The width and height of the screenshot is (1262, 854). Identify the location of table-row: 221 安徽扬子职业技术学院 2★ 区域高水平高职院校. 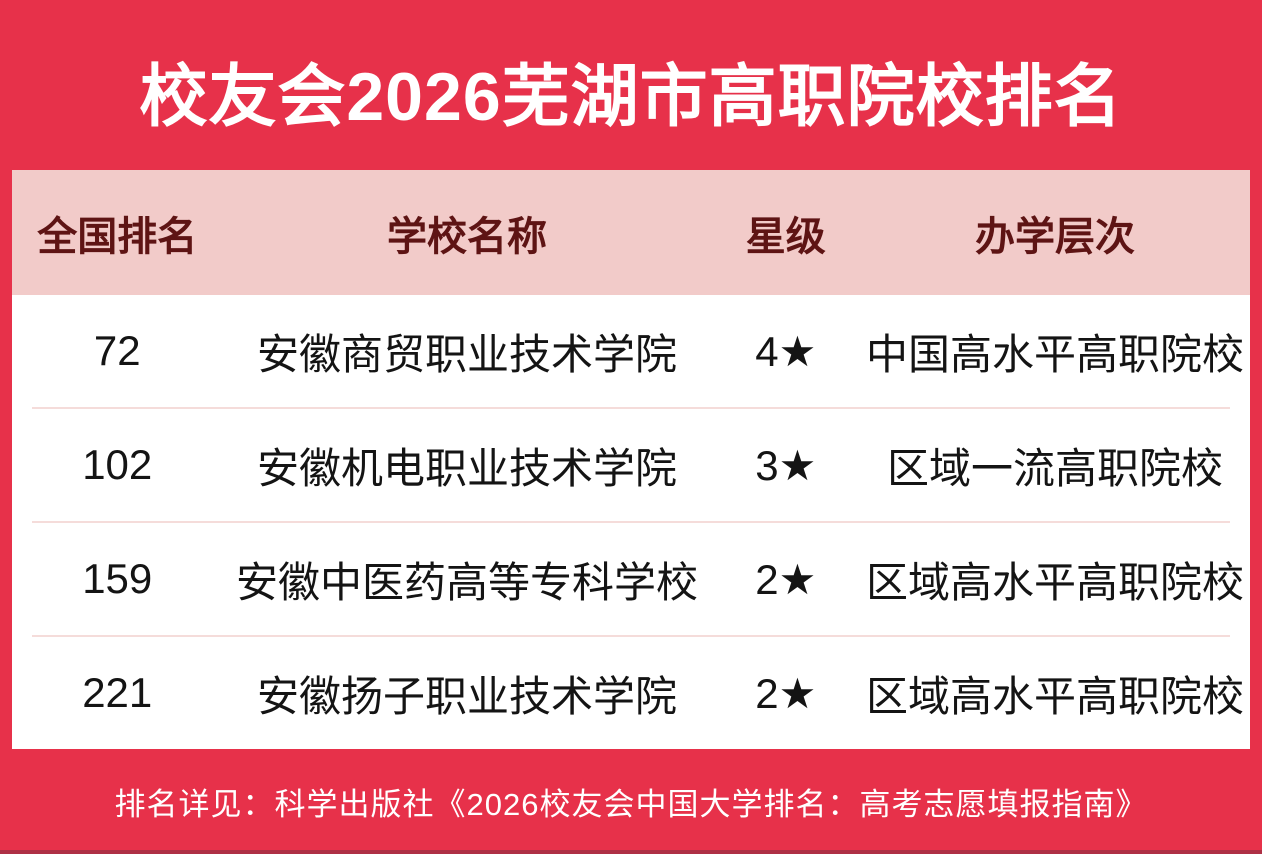
(631, 693).